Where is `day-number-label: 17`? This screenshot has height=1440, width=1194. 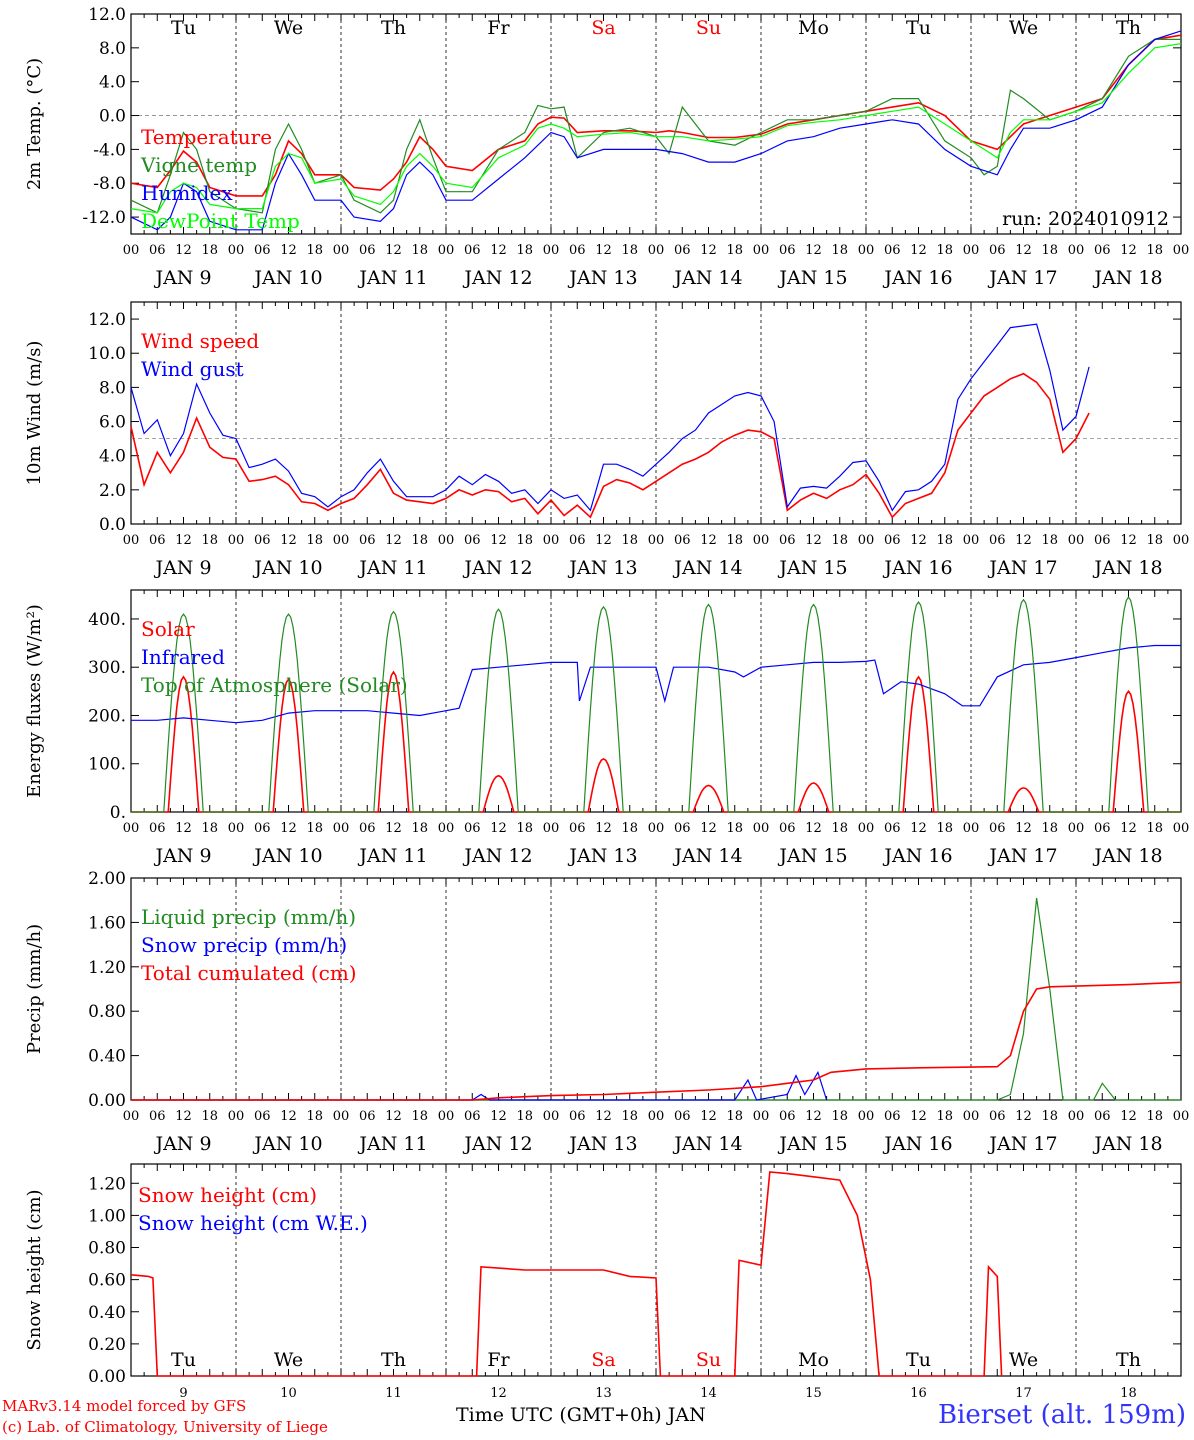 day-number-label: 17 is located at coordinates (1023, 1393).